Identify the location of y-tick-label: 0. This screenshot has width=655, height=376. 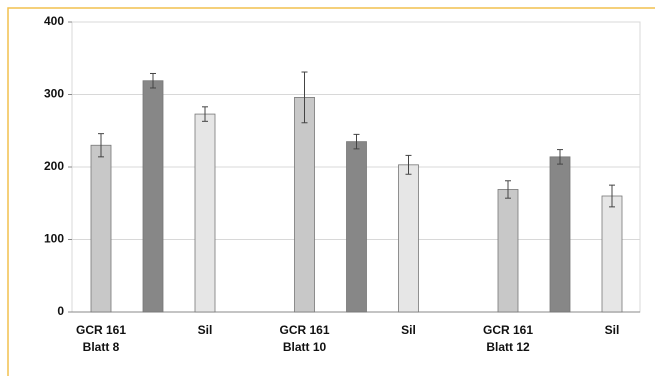
(60, 311).